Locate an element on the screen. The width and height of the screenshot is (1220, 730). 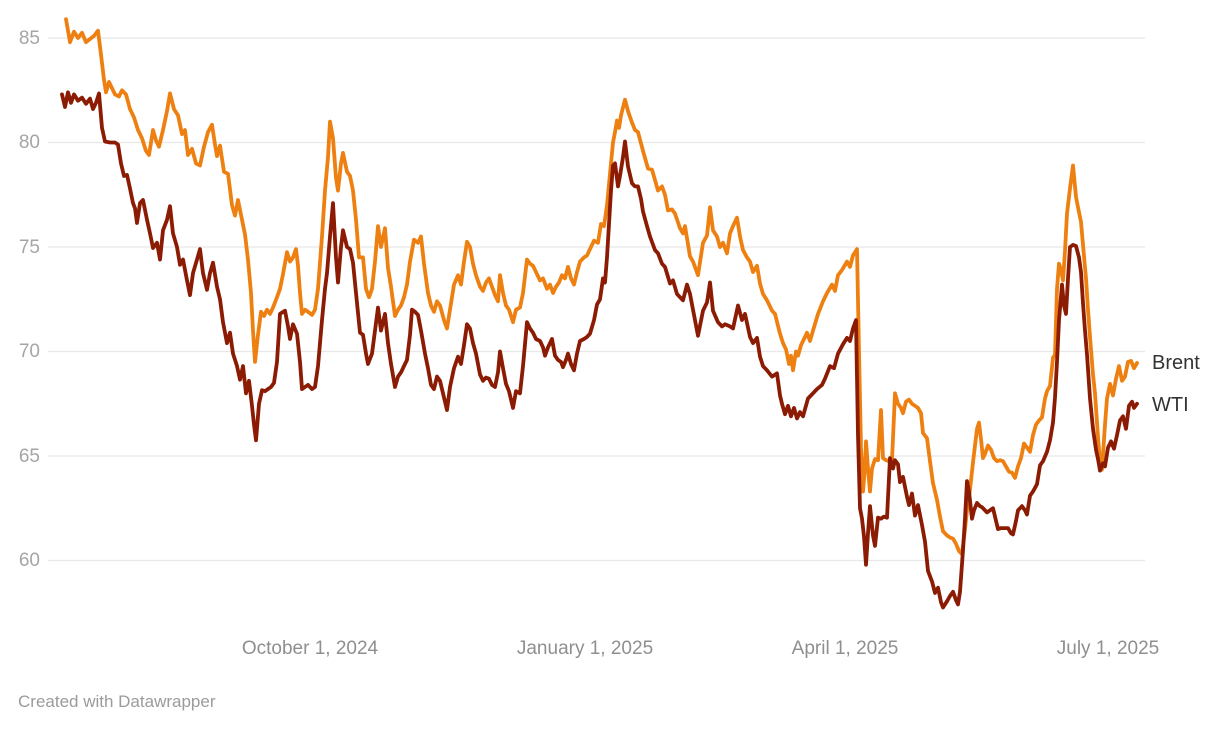
y-tick-label: 85 is located at coordinates (29, 38).